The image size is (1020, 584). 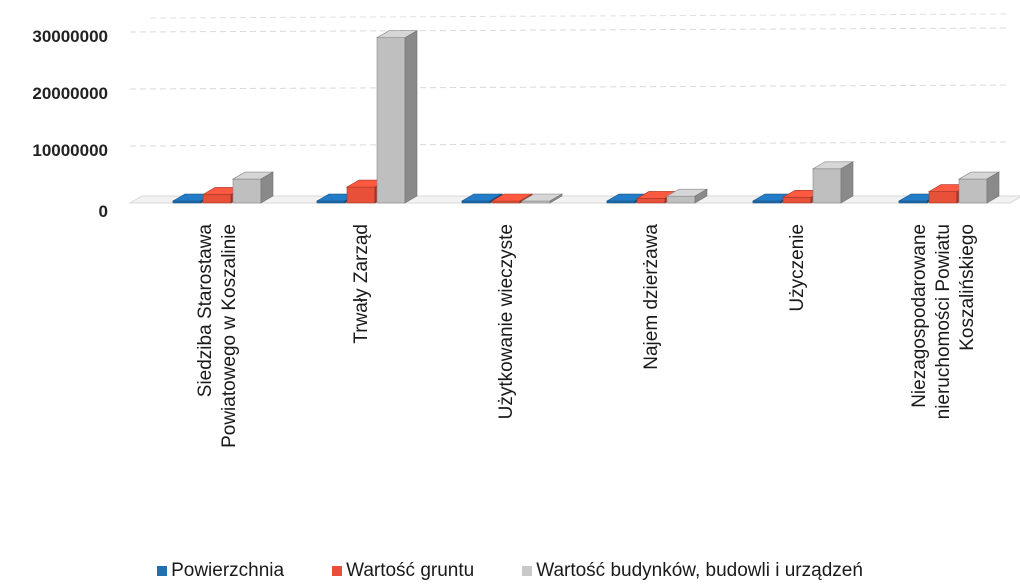 I want to click on legend-item-wartosc-budynkow: Wartość budynków, budowli i urządzeń, so click(x=692, y=571).